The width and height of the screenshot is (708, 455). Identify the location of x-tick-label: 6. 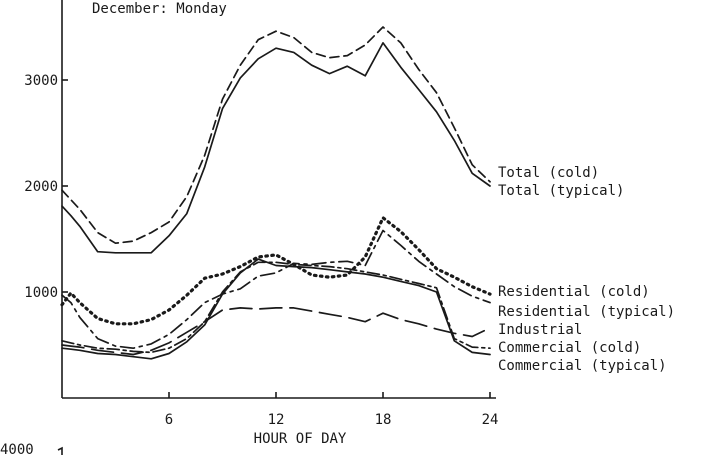
(169, 420).